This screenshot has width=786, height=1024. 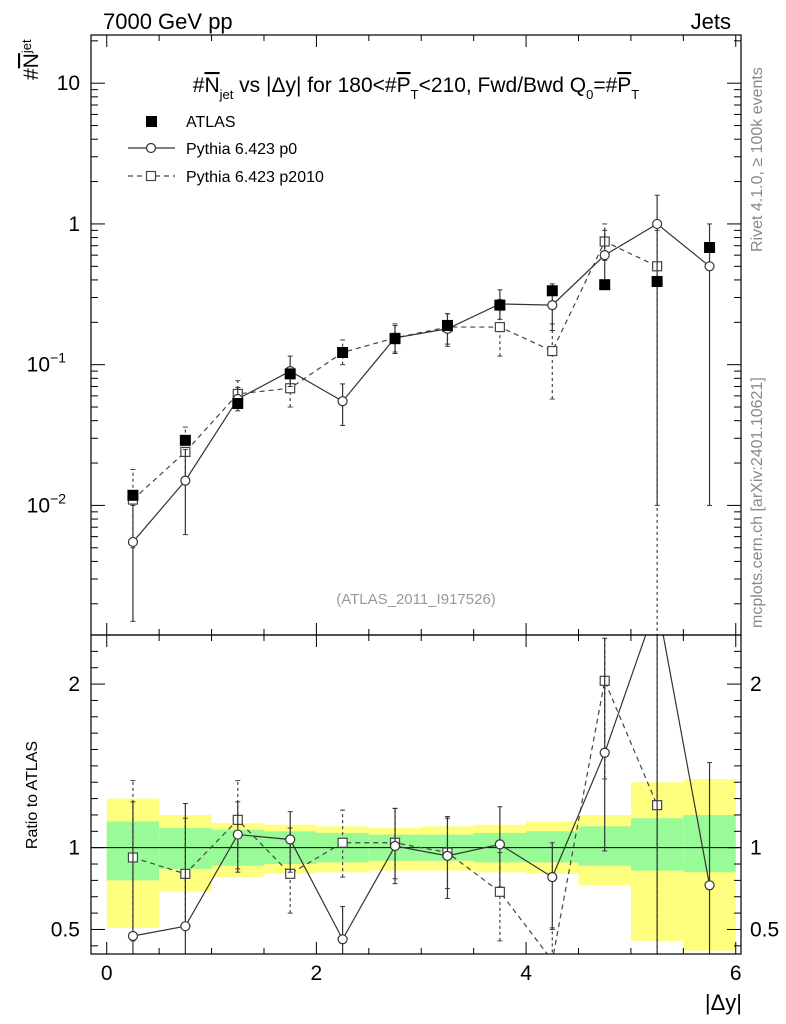 I want to click on x-tick-label-3: 6, so click(x=736, y=973).